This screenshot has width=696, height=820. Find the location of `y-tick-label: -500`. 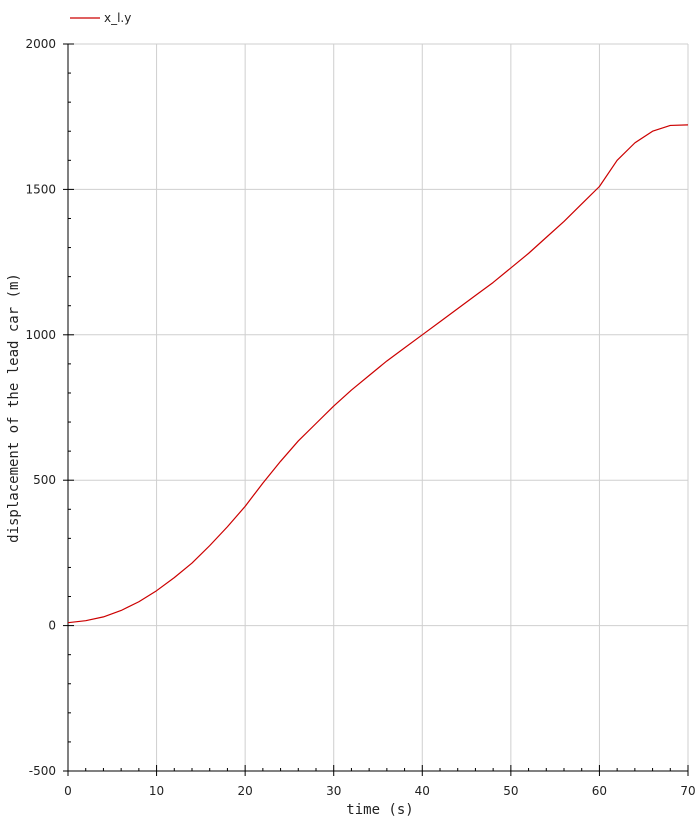

y-tick-label: -500 is located at coordinates (42, 771).